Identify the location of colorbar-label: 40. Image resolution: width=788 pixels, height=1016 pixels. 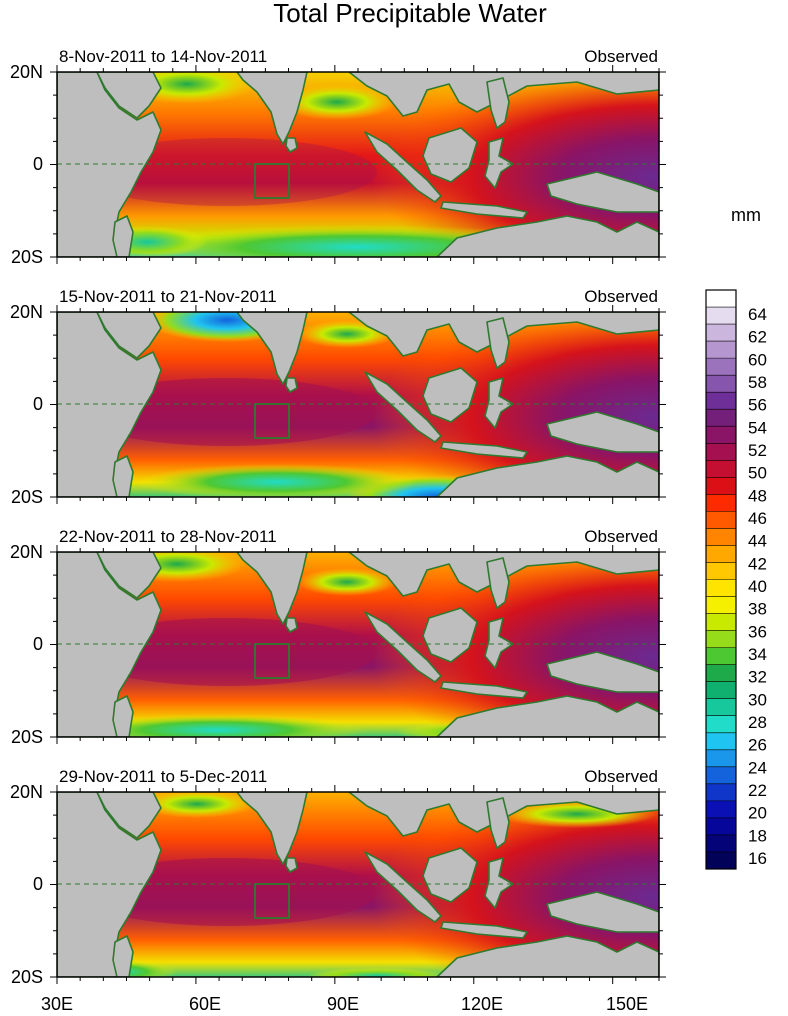
(757, 586).